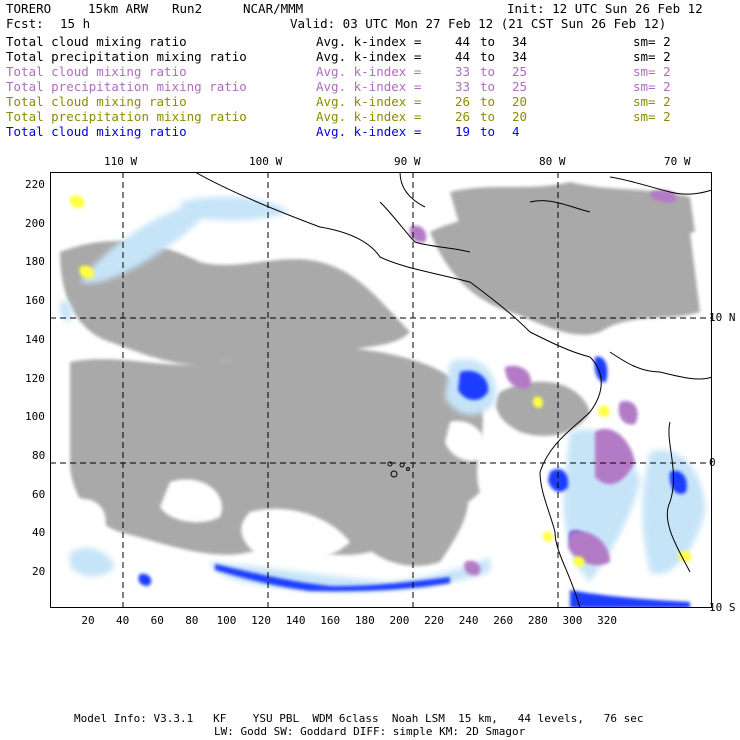 Image resolution: width=740 pixels, height=740 pixels. I want to click on longitude-label: 100 W, so click(266, 161).